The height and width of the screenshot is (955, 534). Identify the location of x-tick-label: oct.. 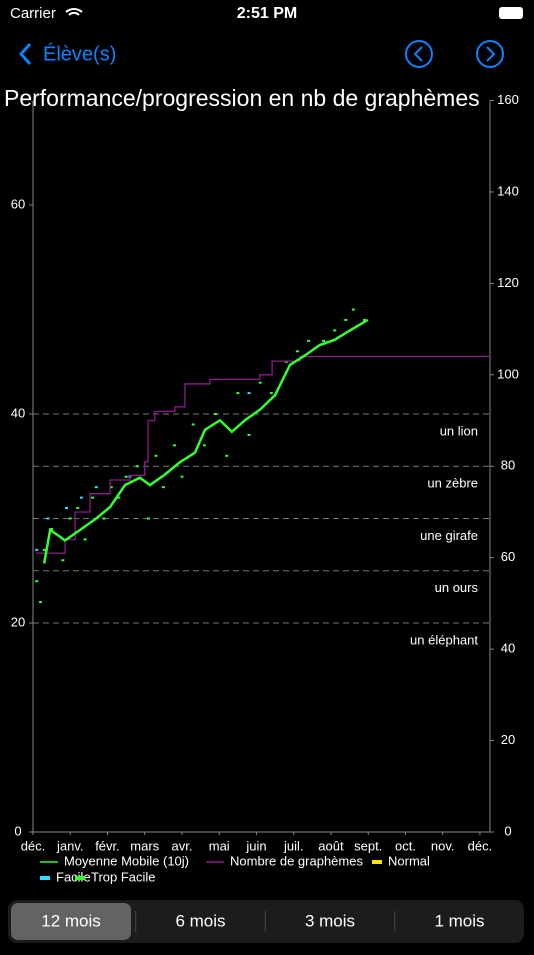
(405, 845).